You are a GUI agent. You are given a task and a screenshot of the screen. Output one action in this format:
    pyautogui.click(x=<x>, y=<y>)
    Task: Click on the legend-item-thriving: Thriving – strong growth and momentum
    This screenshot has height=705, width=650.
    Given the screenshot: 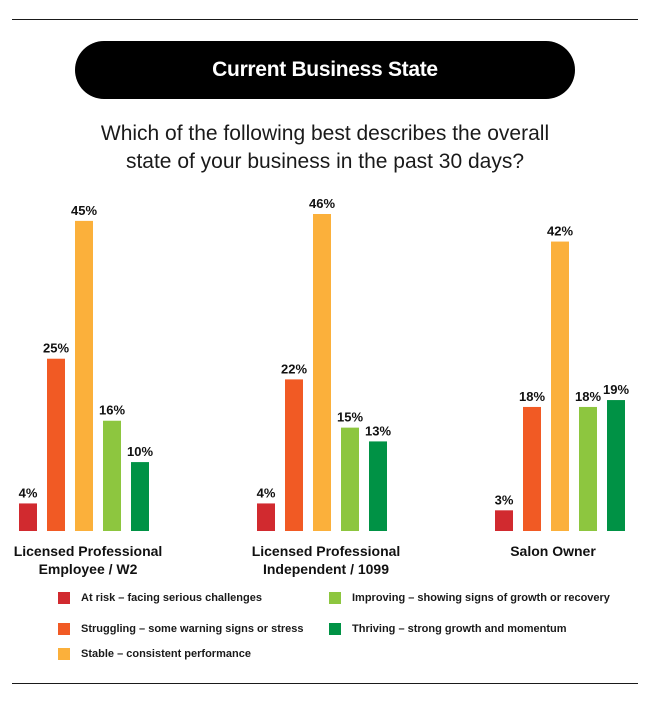 What is the action you would take?
    pyautogui.click(x=448, y=629)
    